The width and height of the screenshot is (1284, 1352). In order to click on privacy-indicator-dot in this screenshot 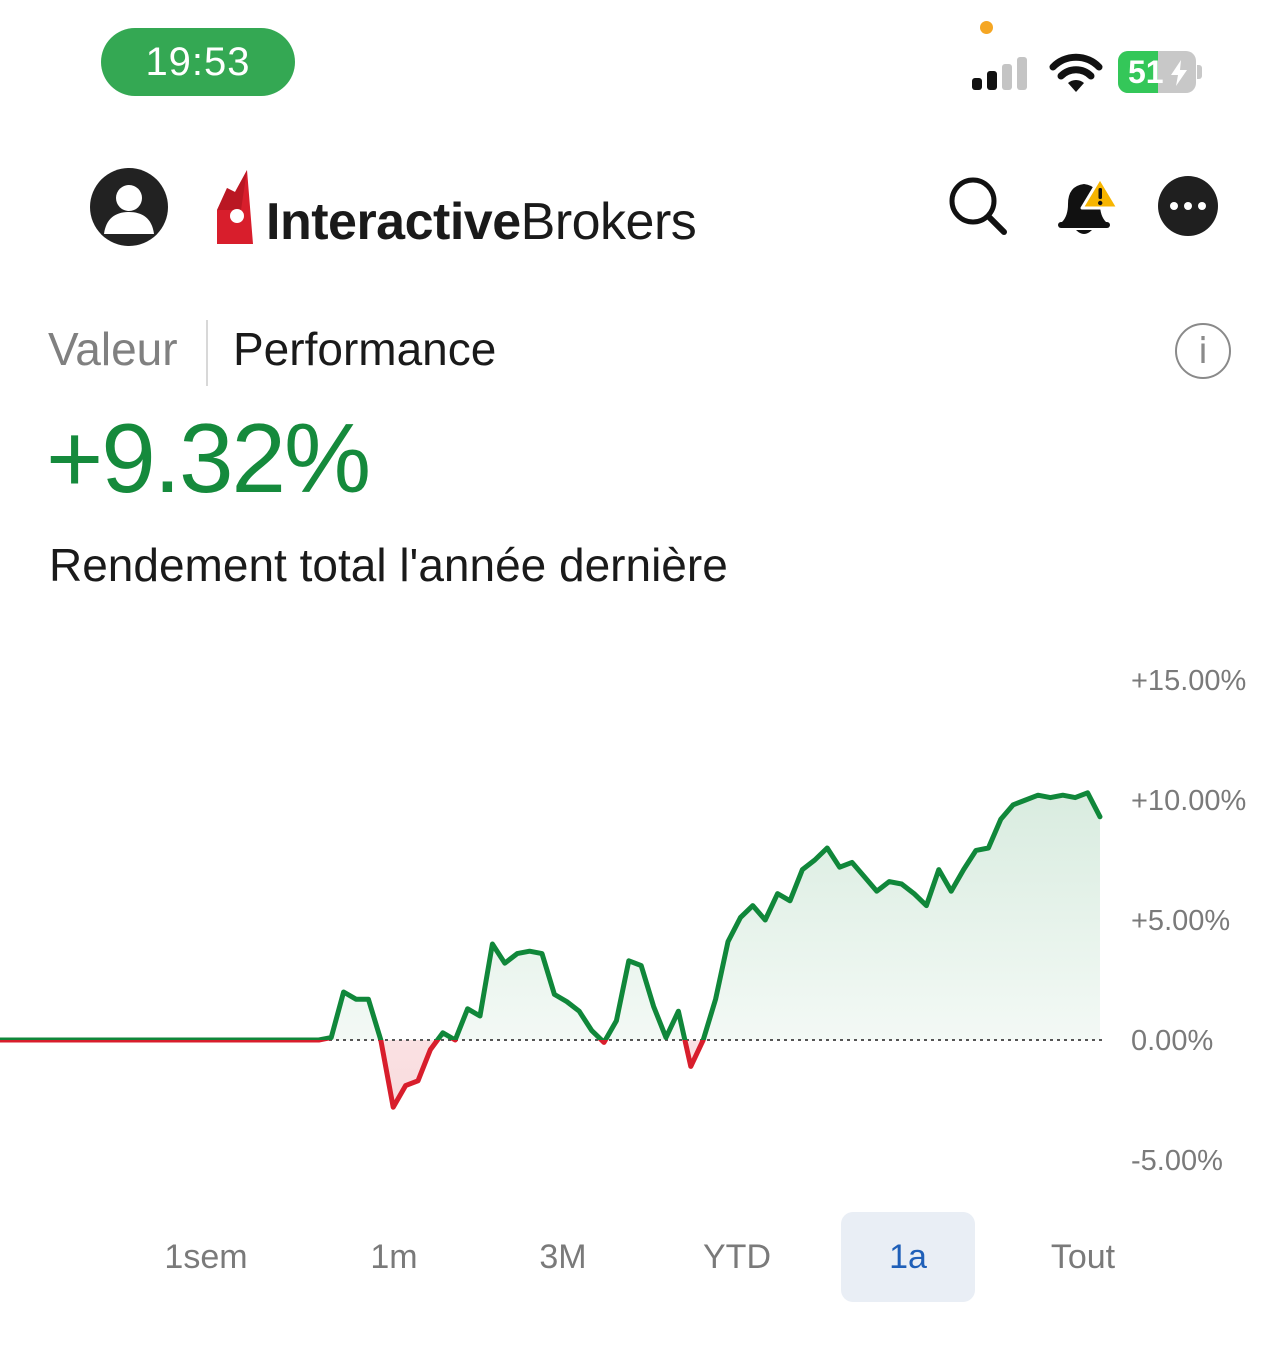, I will do `click(986, 27)`.